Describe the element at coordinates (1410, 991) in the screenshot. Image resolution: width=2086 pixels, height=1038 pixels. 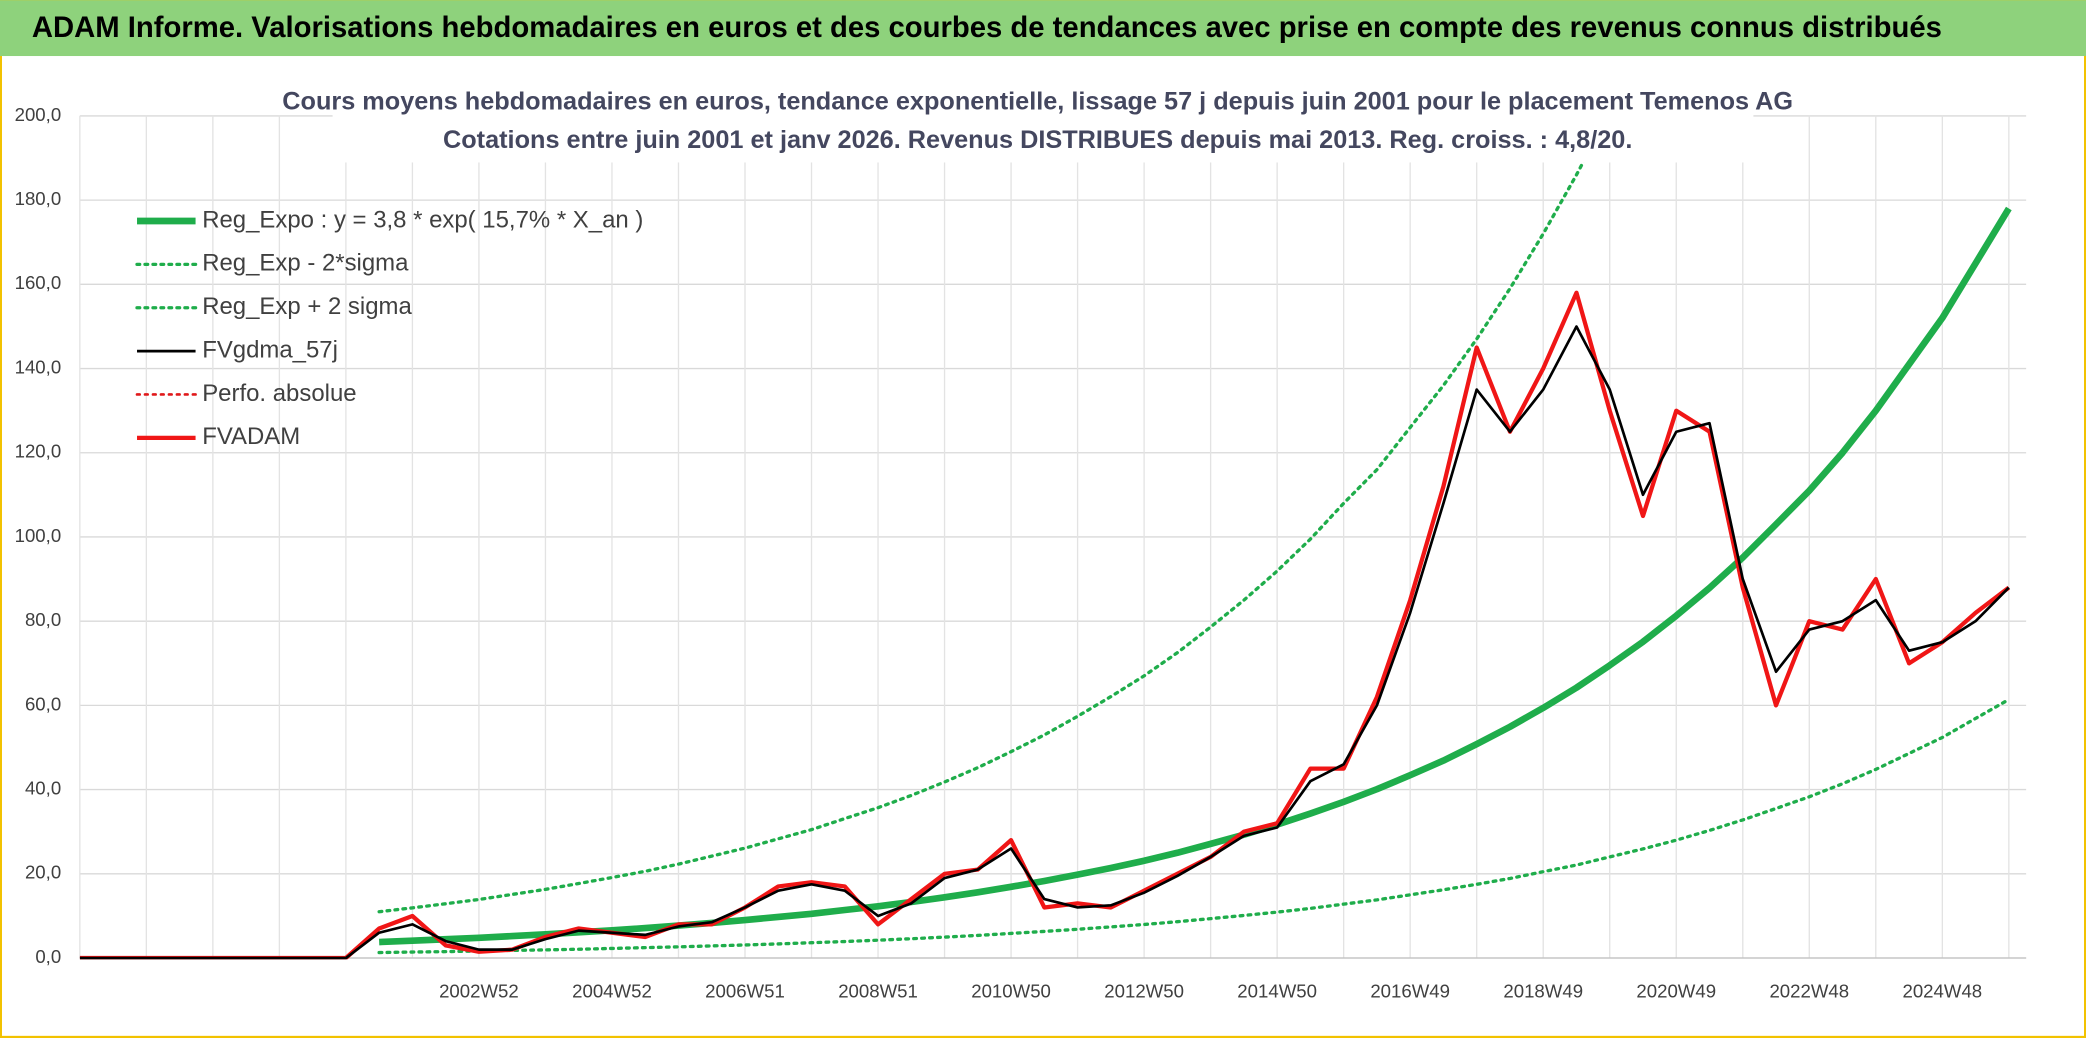
I see `x-tick-label: 2016W49` at that location.